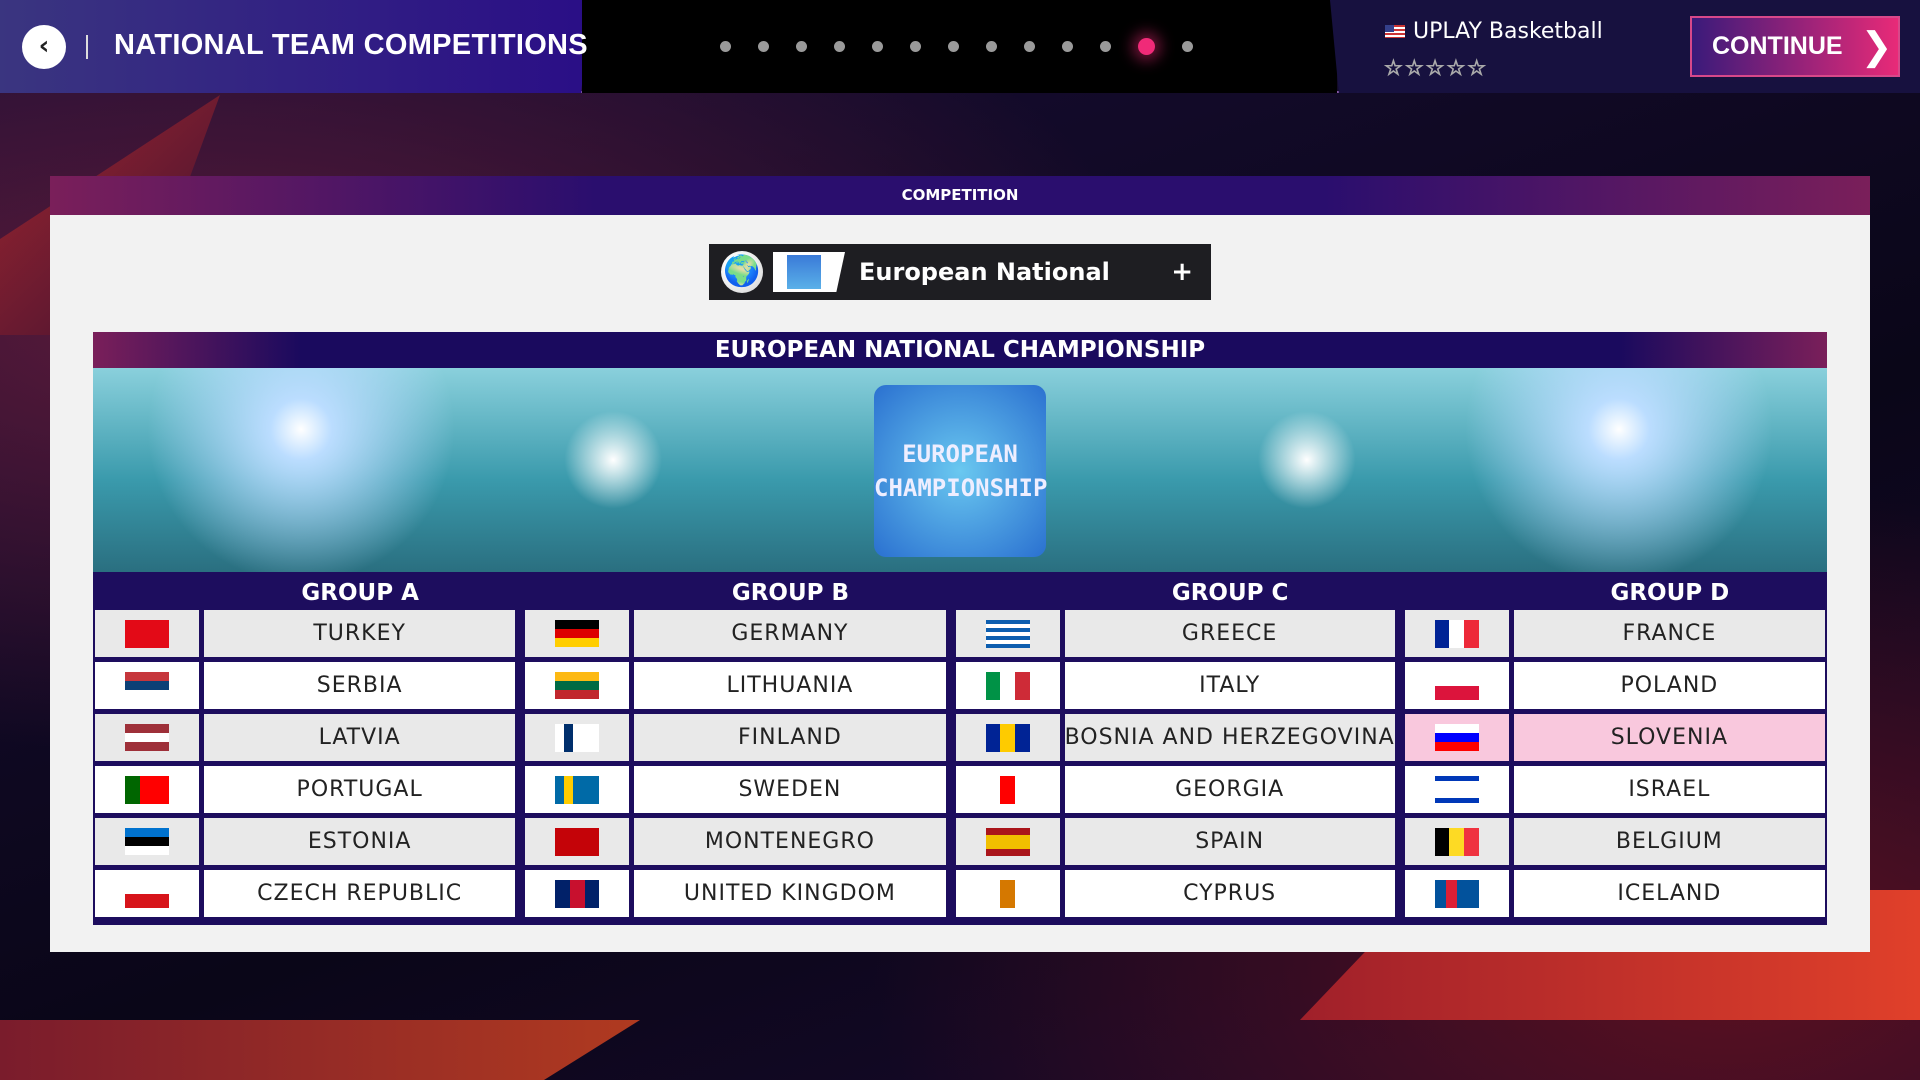 This screenshot has height=1080, width=1920. What do you see at coordinates (1669, 633) in the screenshot?
I see `team-name: FRANCE` at bounding box center [1669, 633].